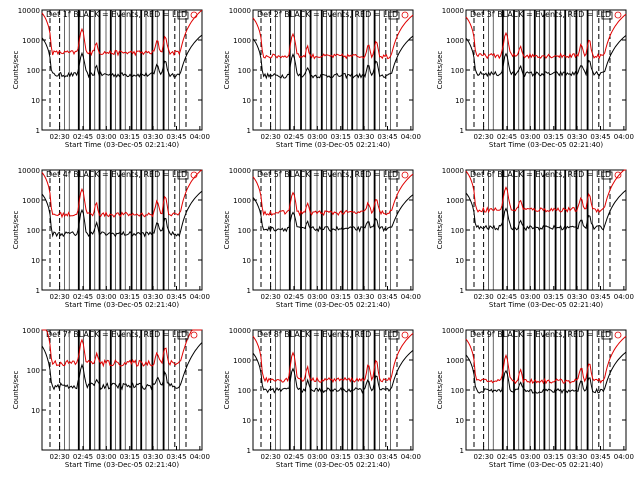 The width and height of the screenshot is (640, 480). What do you see at coordinates (540, 14) in the screenshot?
I see `chart-title: Det 3f BLACK = Events, RED = LLD` at bounding box center [540, 14].